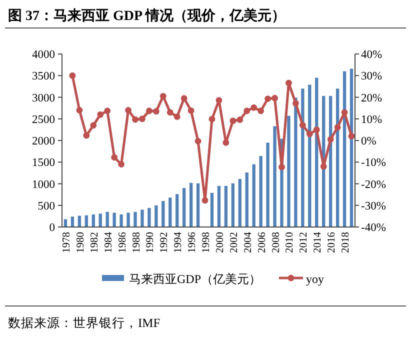 Image resolution: width=411 pixels, height=343 pixels. Describe the element at coordinates (122, 242) in the screenshot. I see `x-tick-label: 1986` at that location.